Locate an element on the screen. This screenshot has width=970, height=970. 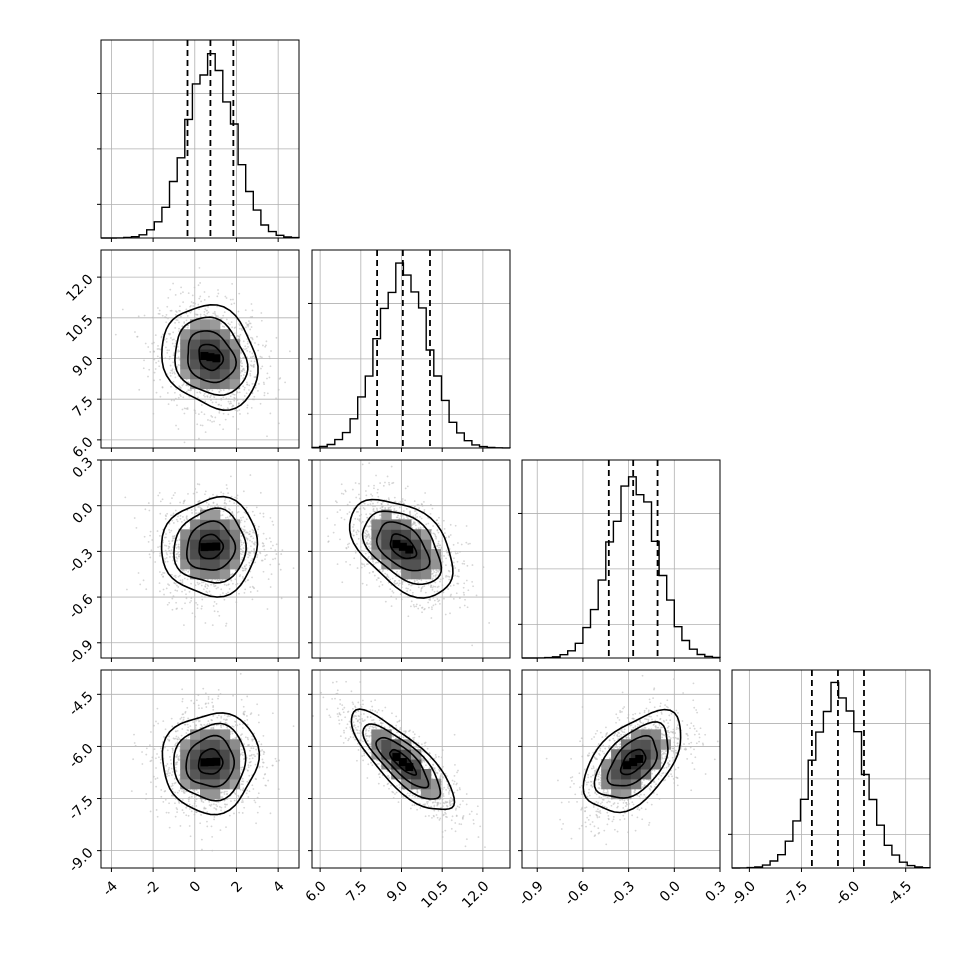
contour-line is located at coordinates (402, 548).